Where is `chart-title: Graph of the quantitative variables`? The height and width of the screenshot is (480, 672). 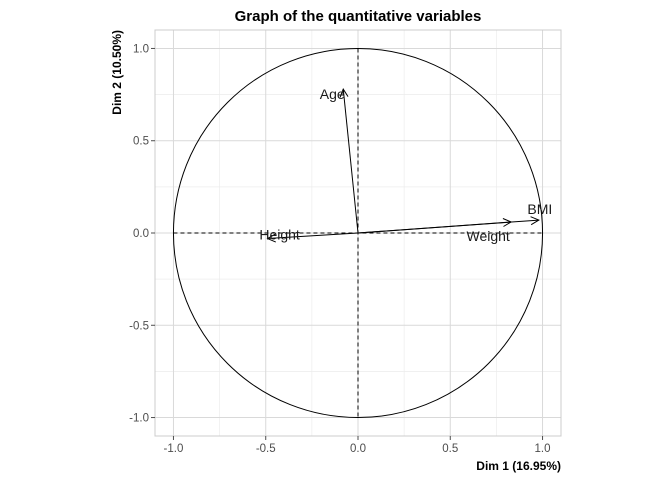
chart-title: Graph of the quantitative variables is located at coordinates (358, 16).